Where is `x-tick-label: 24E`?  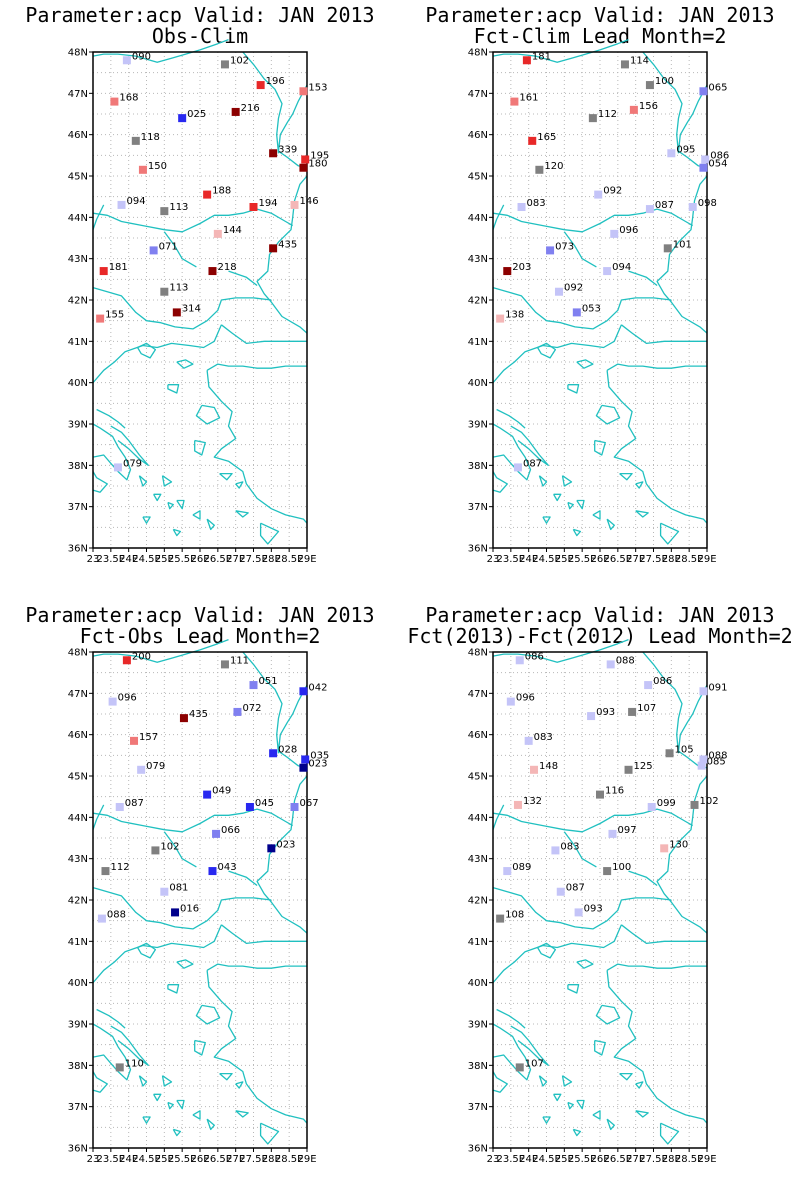
x-tick-label: 24E is located at coordinates (128, 559).